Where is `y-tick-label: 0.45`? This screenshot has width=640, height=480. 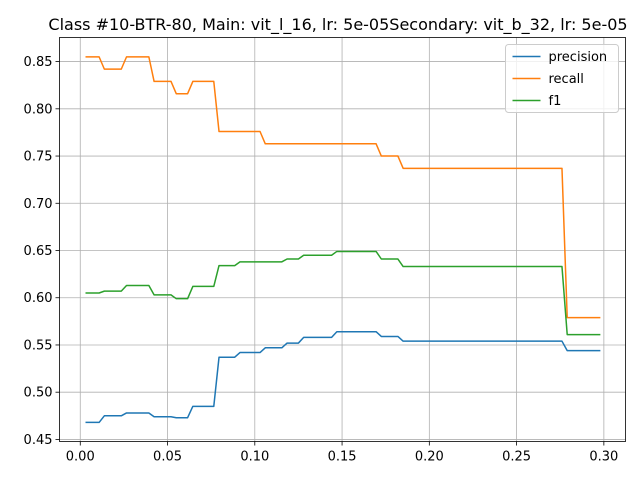 y-tick-label: 0.45 is located at coordinates (38, 440).